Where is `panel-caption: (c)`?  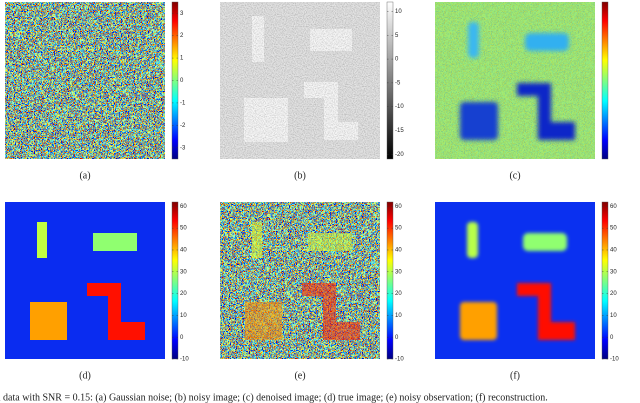 panel-caption: (c) is located at coordinates (514, 175).